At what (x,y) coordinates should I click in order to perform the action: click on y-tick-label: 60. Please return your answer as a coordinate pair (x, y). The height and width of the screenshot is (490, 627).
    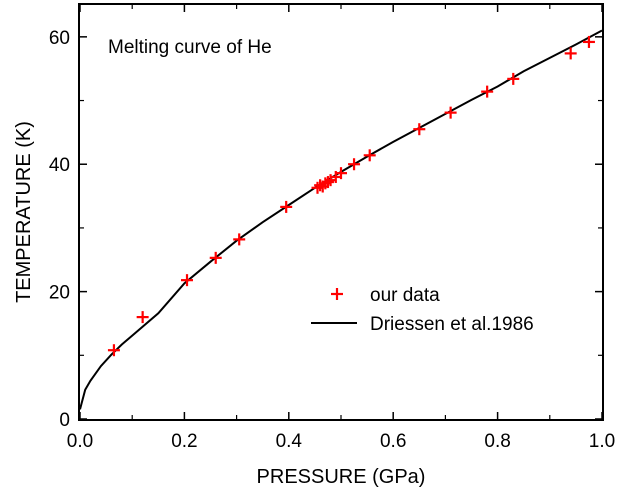
    Looking at the image, I should click on (59, 38).